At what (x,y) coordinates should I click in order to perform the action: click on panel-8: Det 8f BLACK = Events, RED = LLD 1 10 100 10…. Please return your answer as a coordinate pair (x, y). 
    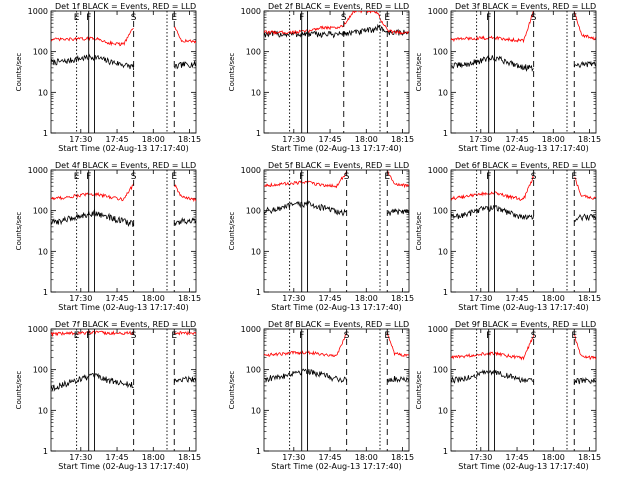
    Looking at the image, I should click on (321, 395).